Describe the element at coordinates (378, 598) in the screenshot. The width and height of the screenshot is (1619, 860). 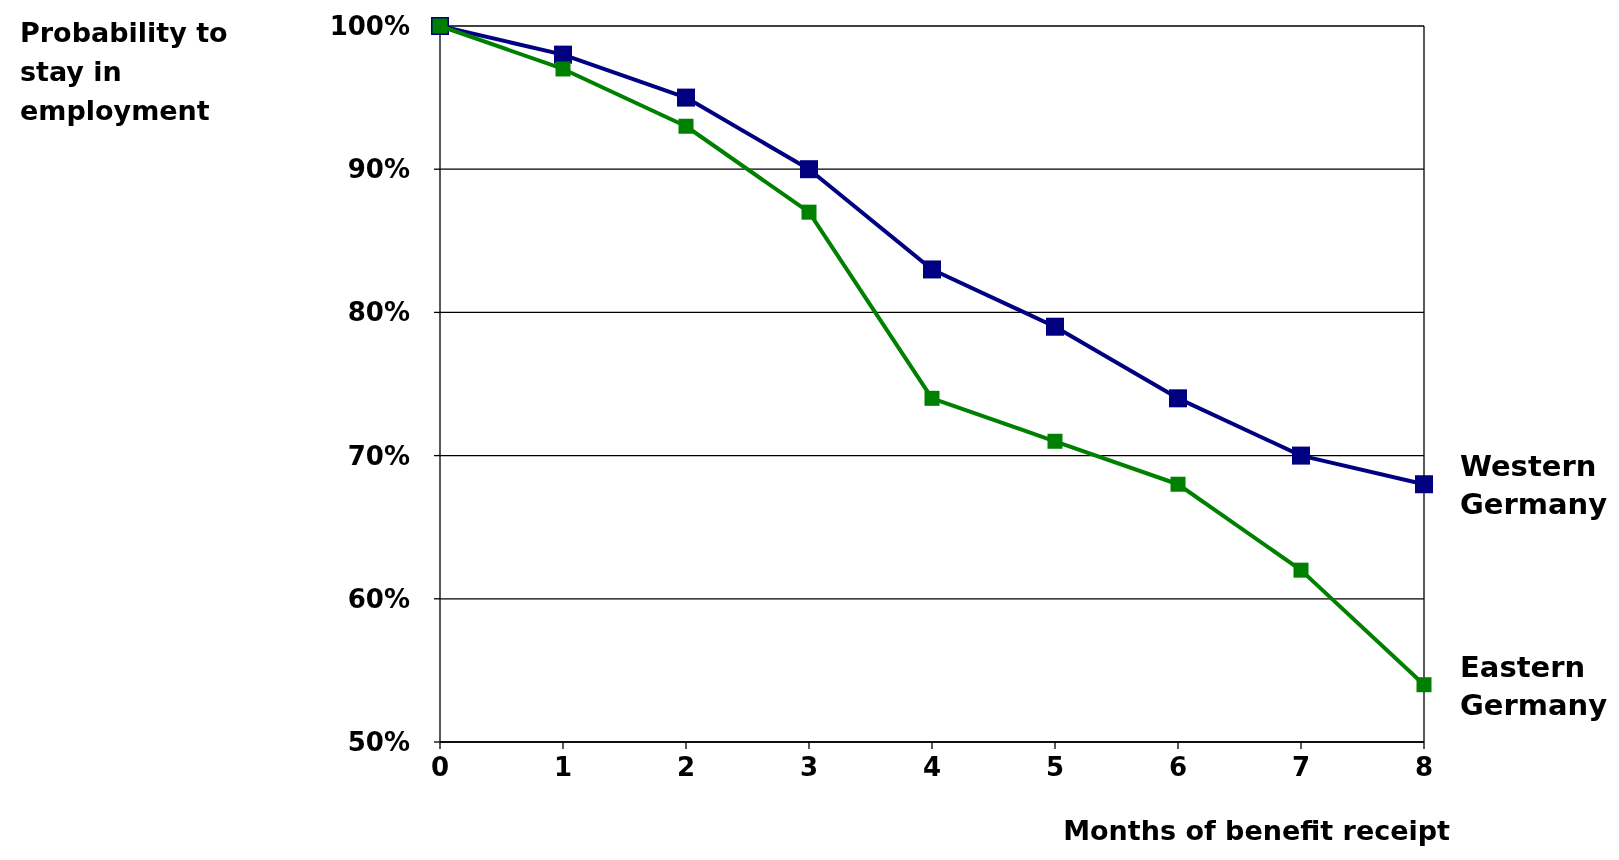
I see `y-tick-label: 60%` at that location.